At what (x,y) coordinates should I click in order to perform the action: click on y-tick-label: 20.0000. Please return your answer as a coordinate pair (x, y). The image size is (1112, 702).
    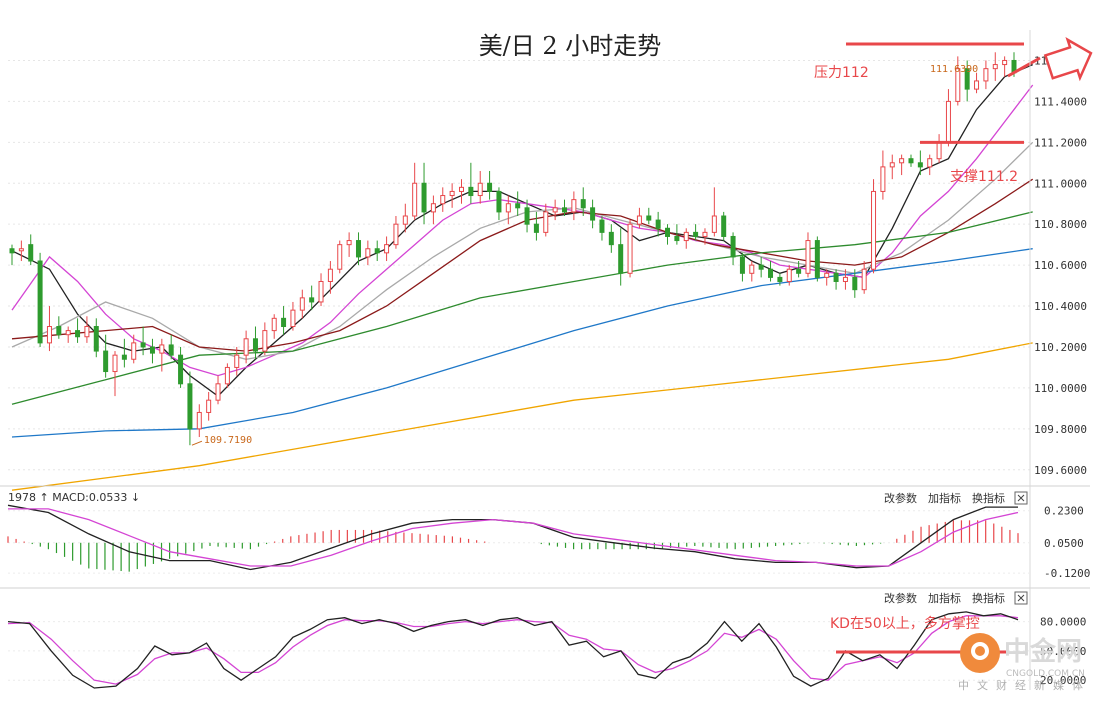
    Looking at the image, I should click on (1063, 680).